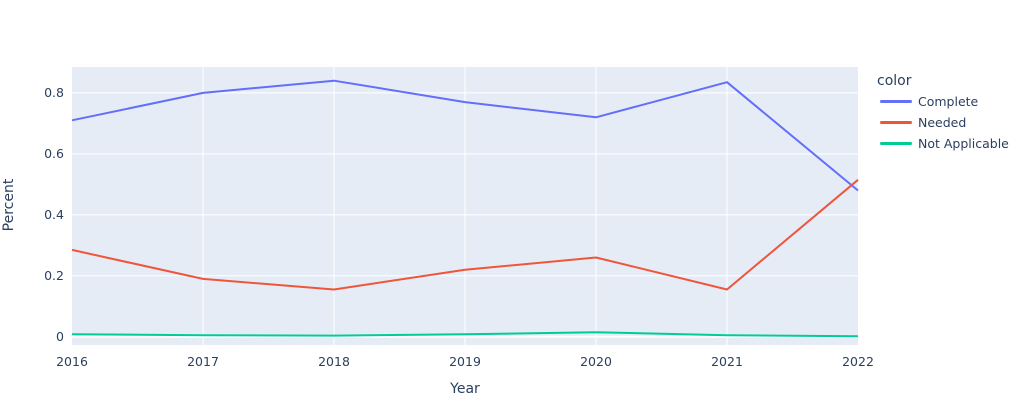  Describe the element at coordinates (596, 361) in the screenshot. I see `x-tick-label: 2020` at that location.